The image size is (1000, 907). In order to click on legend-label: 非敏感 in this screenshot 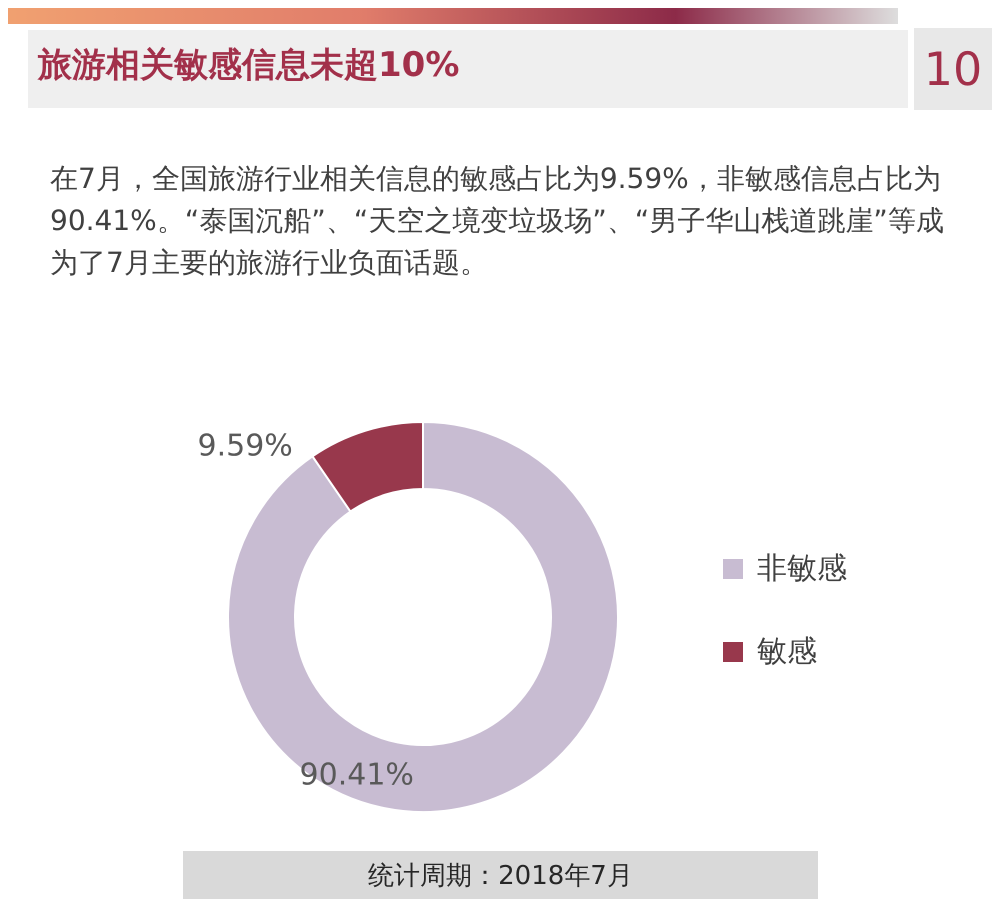, I will do `click(801, 569)`.